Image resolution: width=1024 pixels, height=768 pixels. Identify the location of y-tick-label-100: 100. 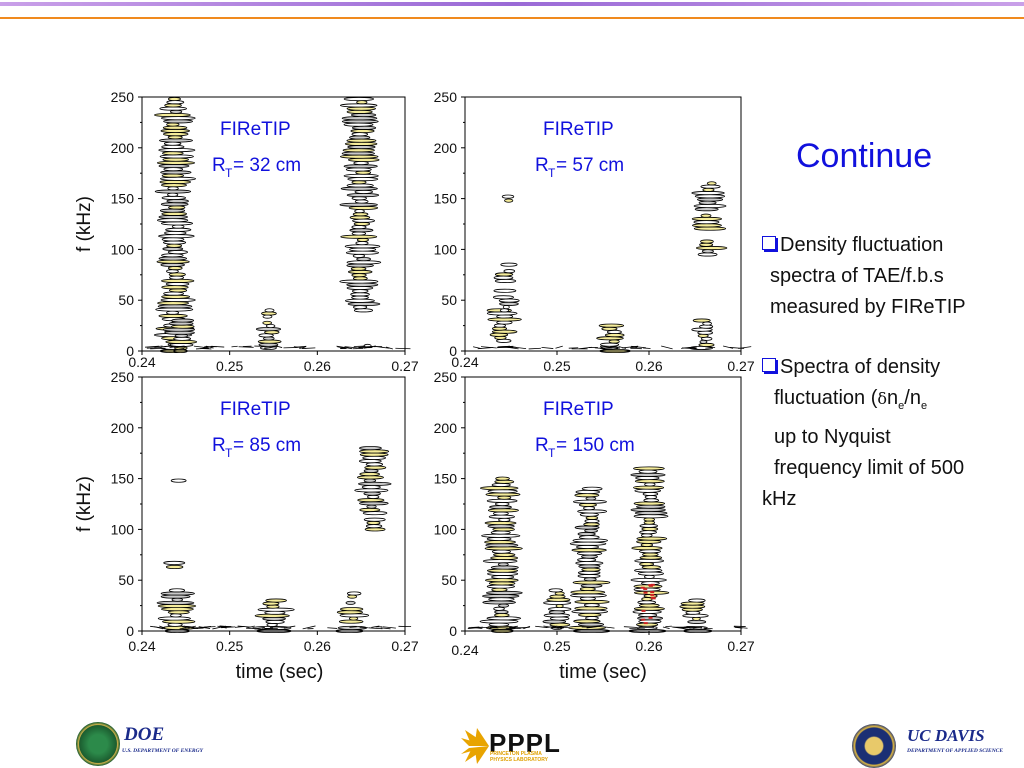
(123, 529).